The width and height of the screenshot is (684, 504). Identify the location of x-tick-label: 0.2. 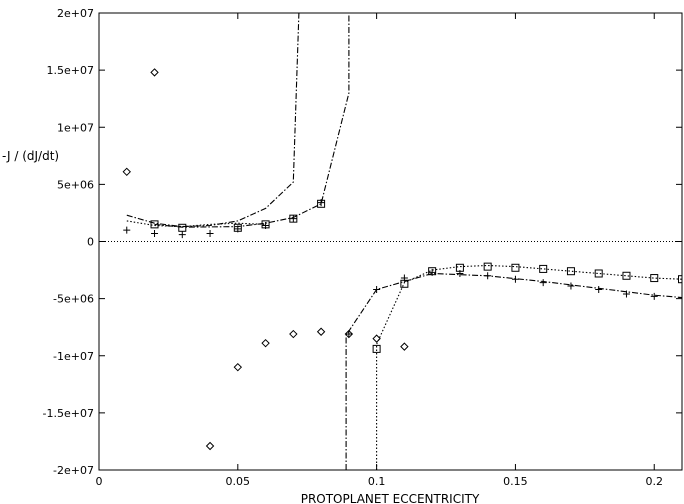
(654, 481).